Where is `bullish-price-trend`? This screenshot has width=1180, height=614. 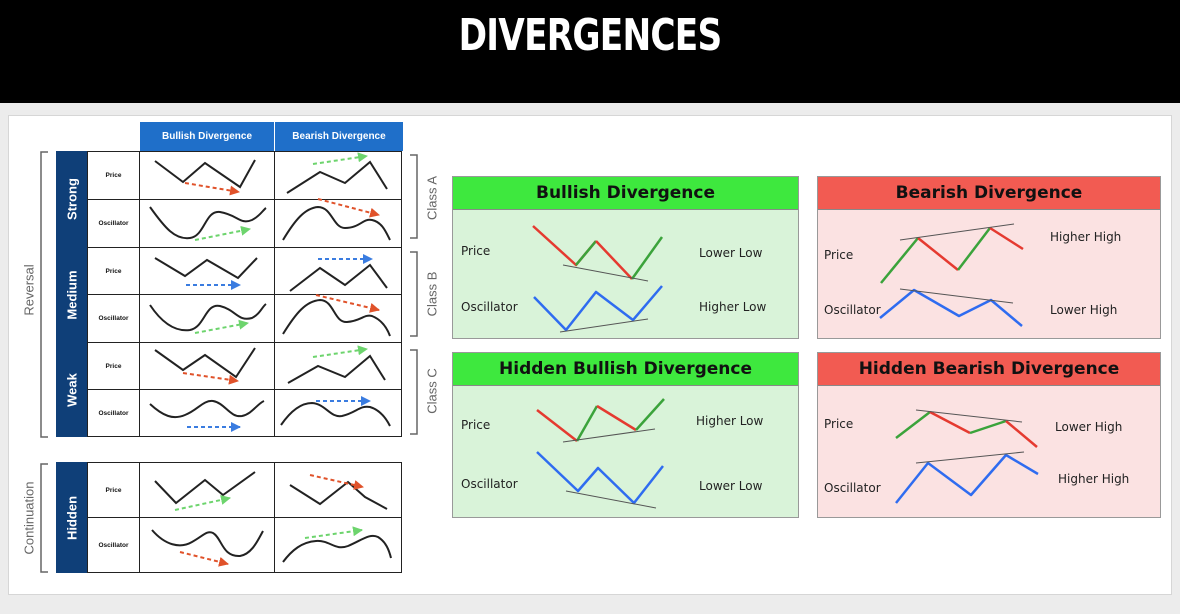
bullish-price-trend is located at coordinates (605, 273).